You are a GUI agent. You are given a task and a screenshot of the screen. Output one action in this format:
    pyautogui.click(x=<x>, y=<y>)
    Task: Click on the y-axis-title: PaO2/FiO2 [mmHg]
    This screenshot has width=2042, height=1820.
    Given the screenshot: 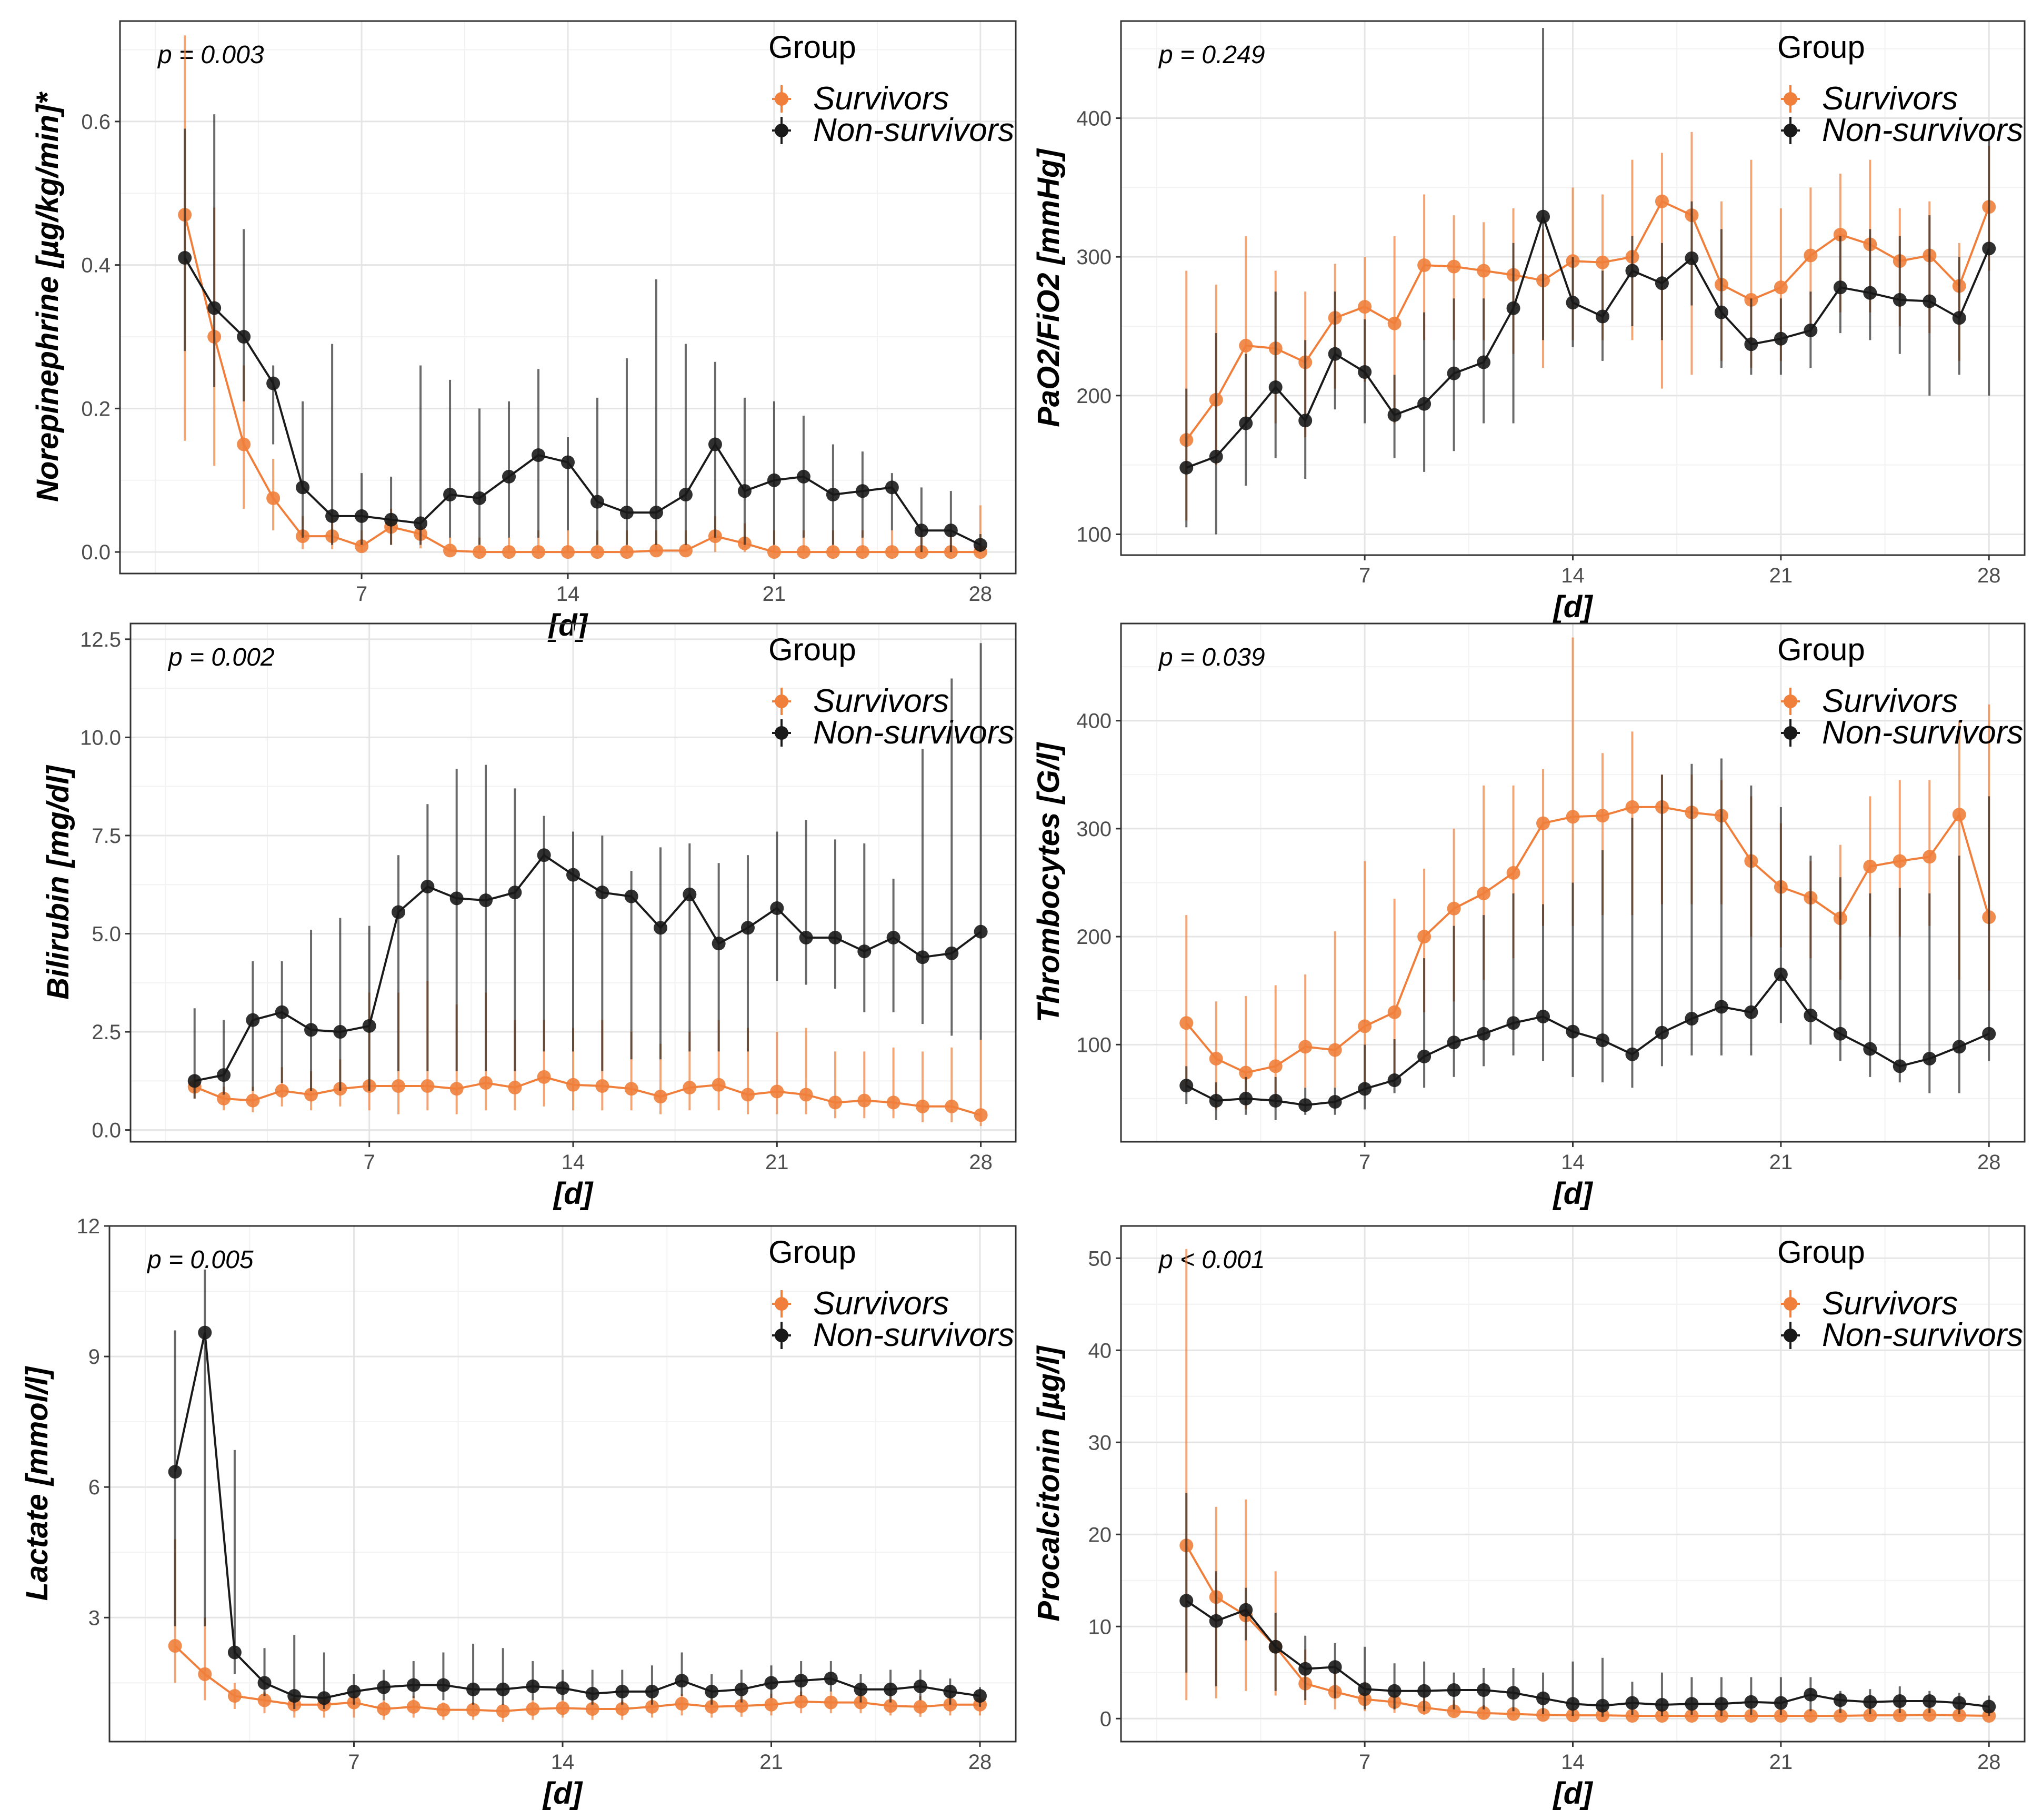 What is the action you would take?
    pyautogui.click(x=1049, y=287)
    